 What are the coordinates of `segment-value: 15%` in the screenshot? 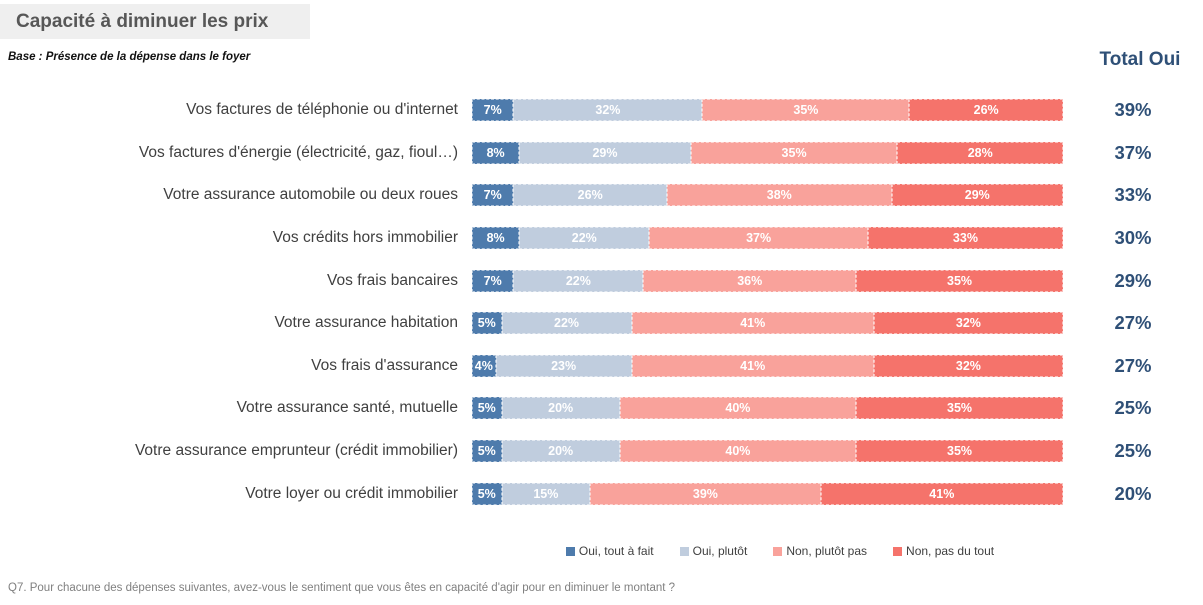 It's located at (546, 493).